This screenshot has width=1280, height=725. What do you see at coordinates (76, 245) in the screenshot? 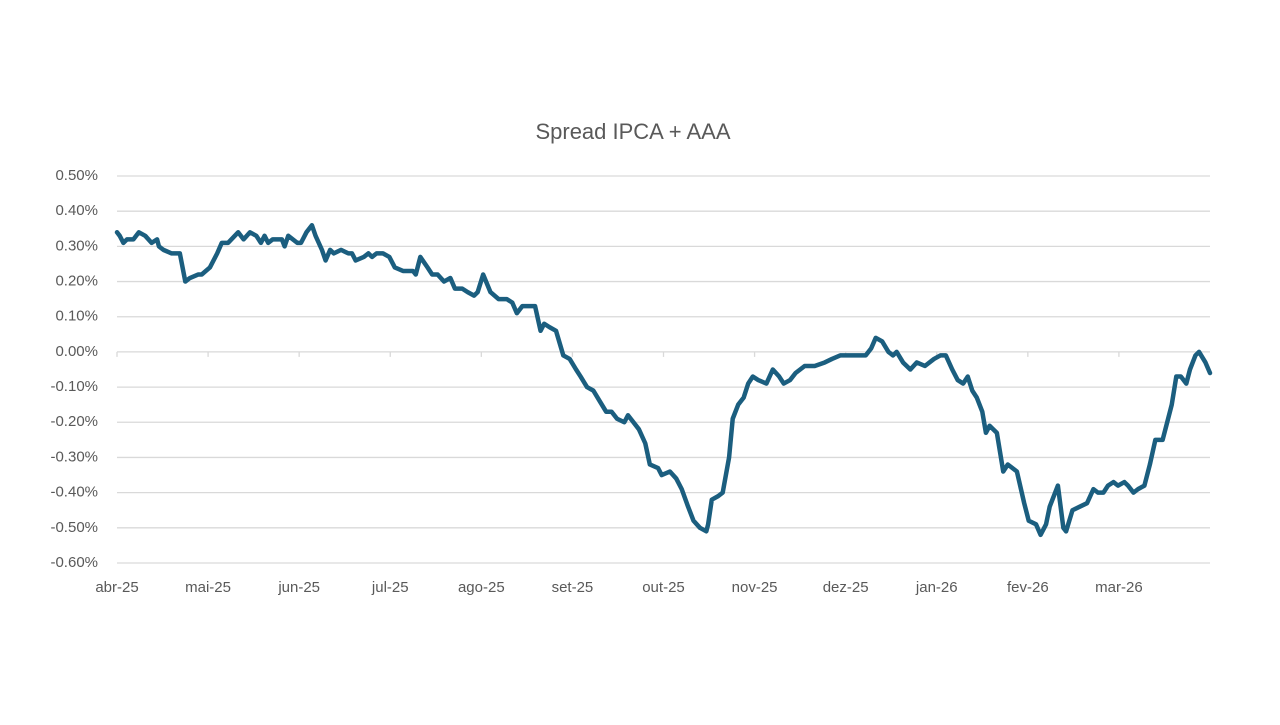
I see `y-tick-label: 0.30%` at bounding box center [76, 245].